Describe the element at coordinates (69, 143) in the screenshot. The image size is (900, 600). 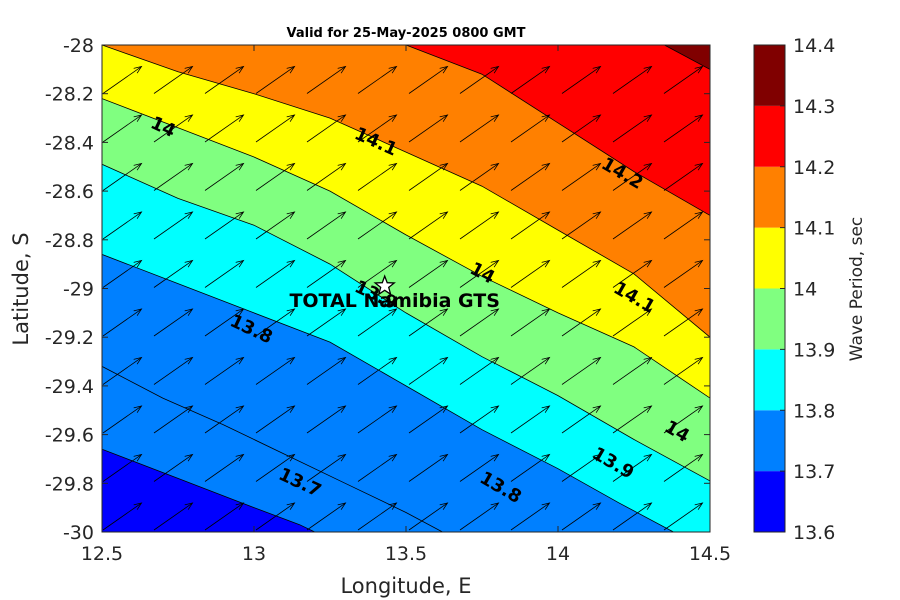
I see `y-tick-label: -28.4` at that location.